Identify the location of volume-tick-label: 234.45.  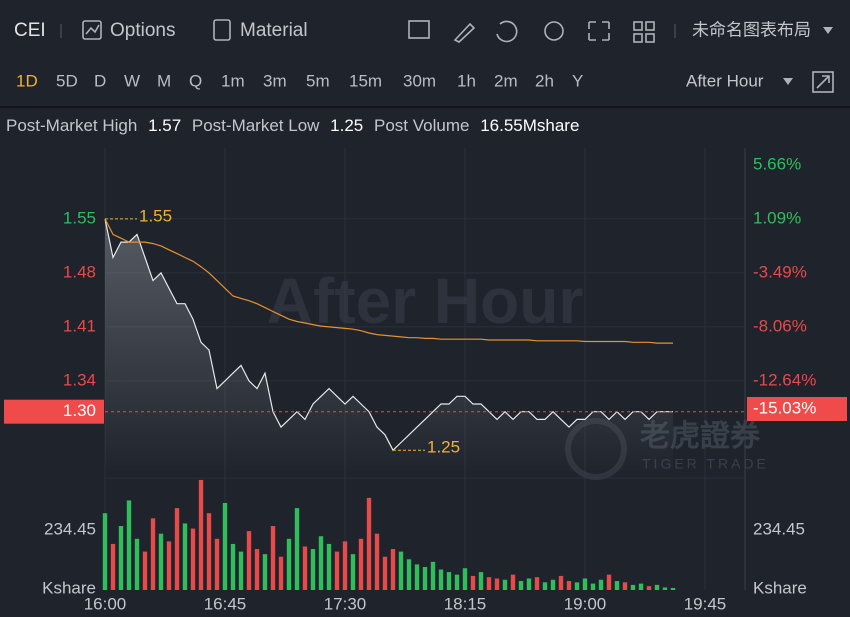
(70, 528).